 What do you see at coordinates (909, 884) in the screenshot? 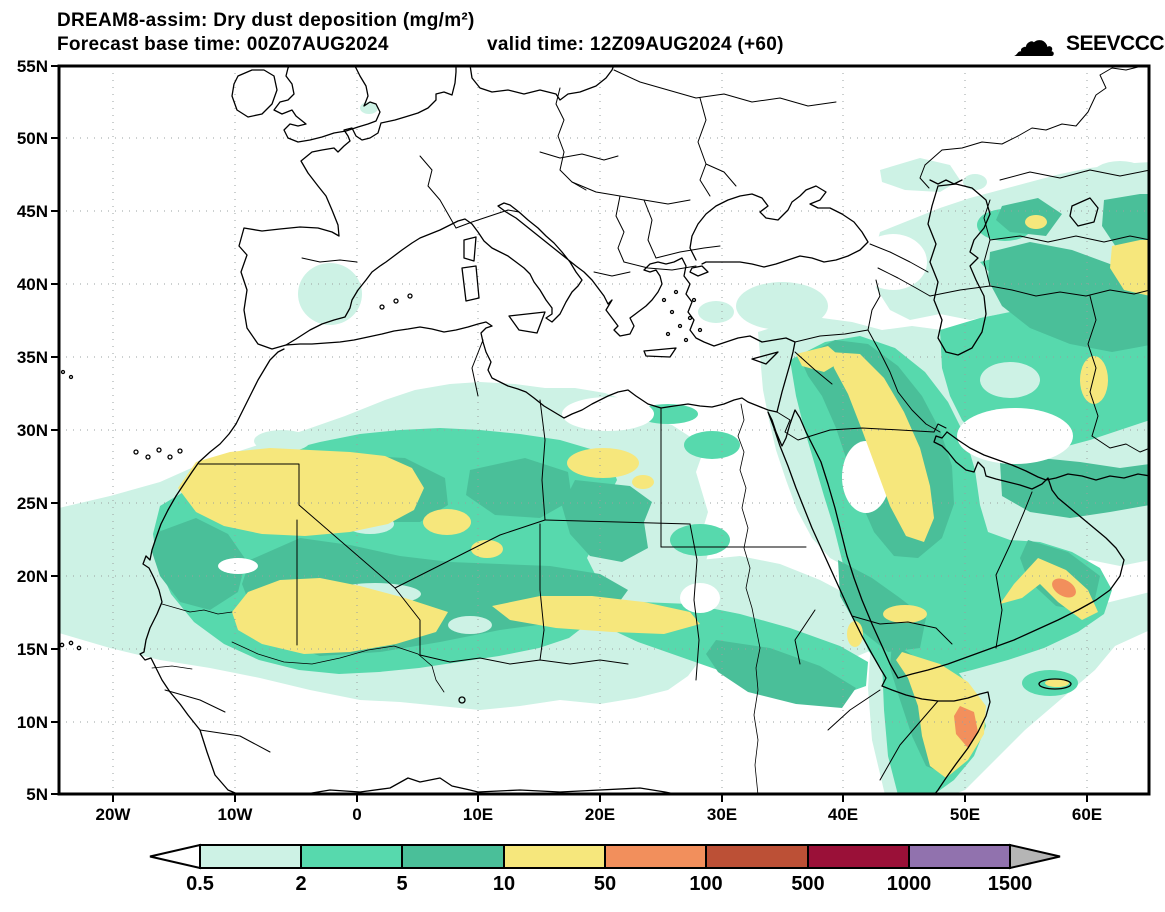
I see `colorbar-label: 1000` at bounding box center [909, 884].